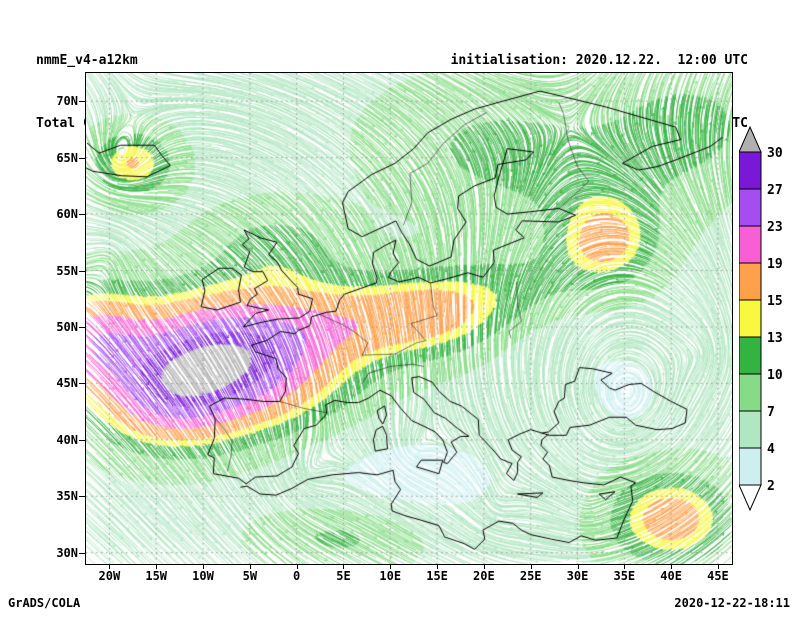 This screenshot has width=800, height=618. I want to click on lon-tick-label: 15W, so click(156, 576).